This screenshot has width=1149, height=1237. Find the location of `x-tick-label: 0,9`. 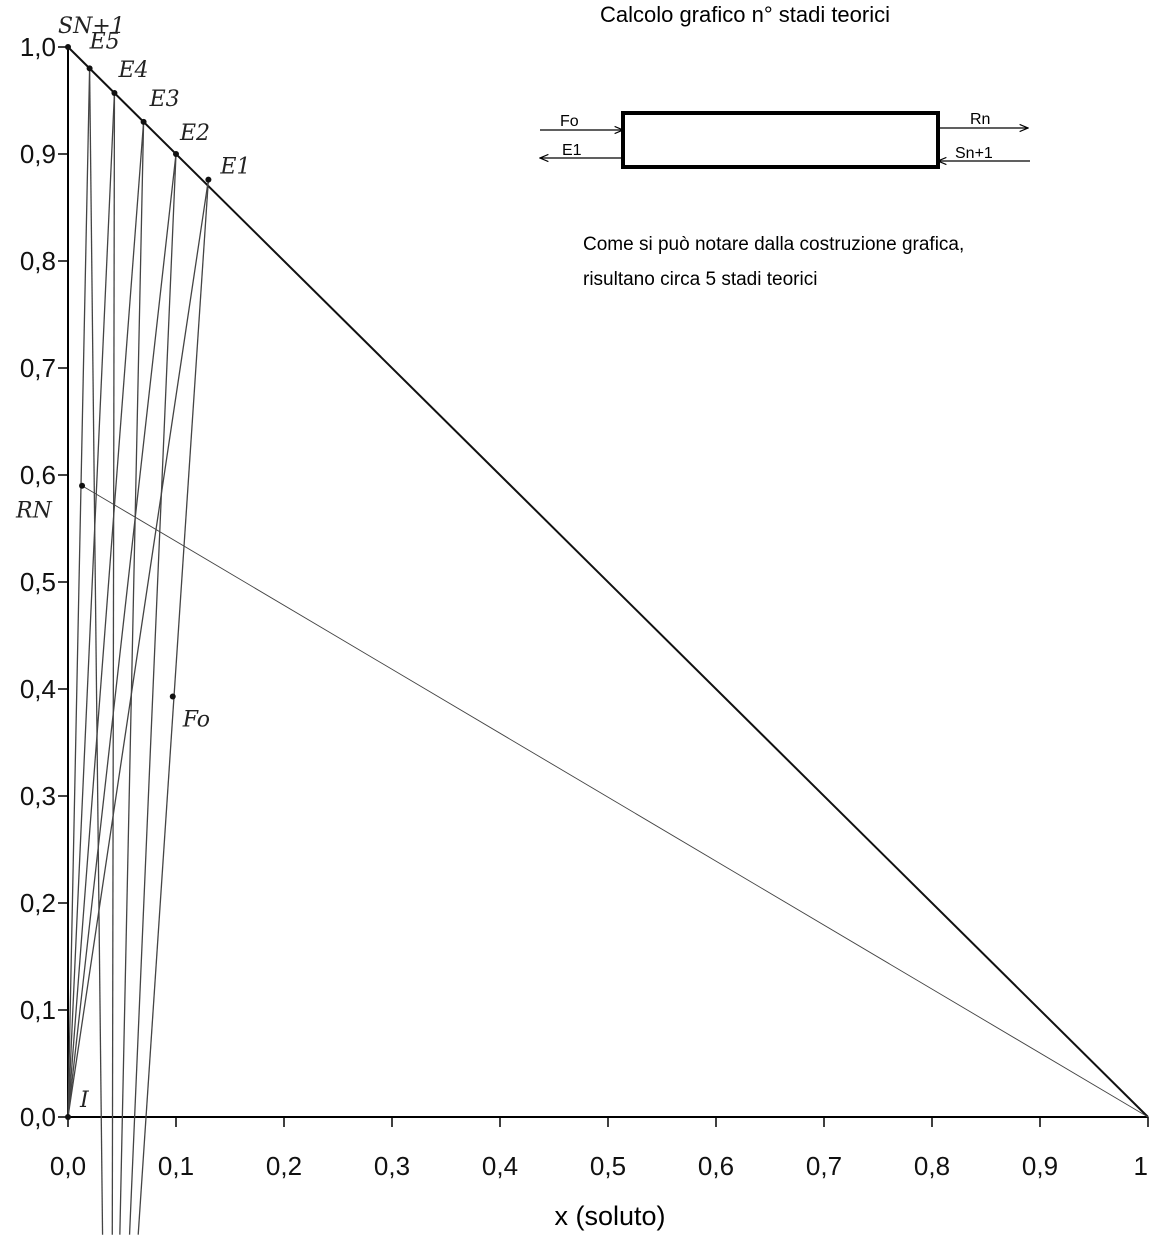

x-tick-label: 0,9 is located at coordinates (1040, 1166).